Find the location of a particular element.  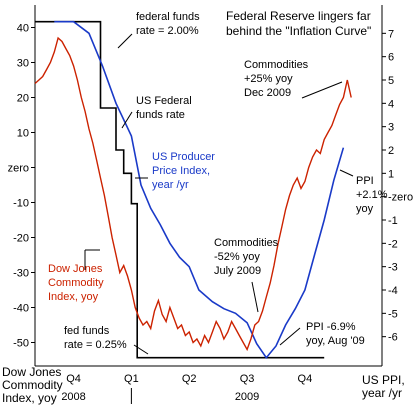

left-tick-label: 30 is located at coordinates (23, 64).